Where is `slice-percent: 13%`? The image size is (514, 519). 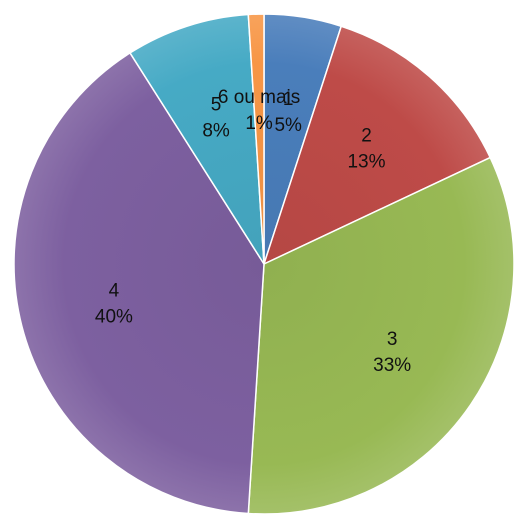
slice-percent: 13% is located at coordinates (366, 162).